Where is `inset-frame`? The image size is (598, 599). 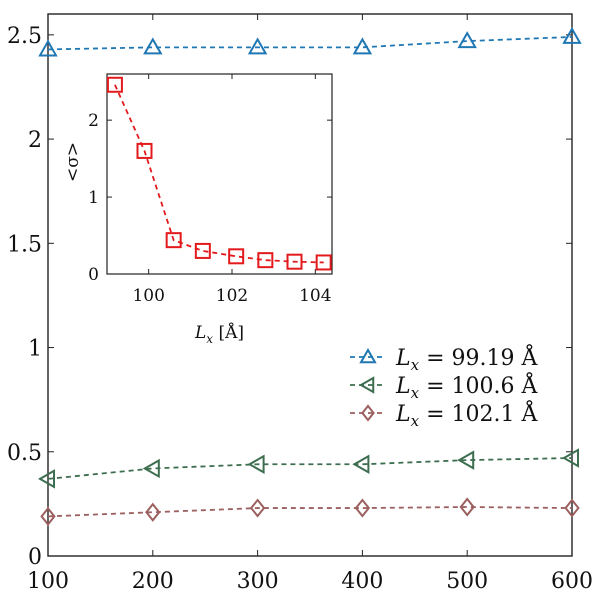
inset-frame is located at coordinates (219, 174).